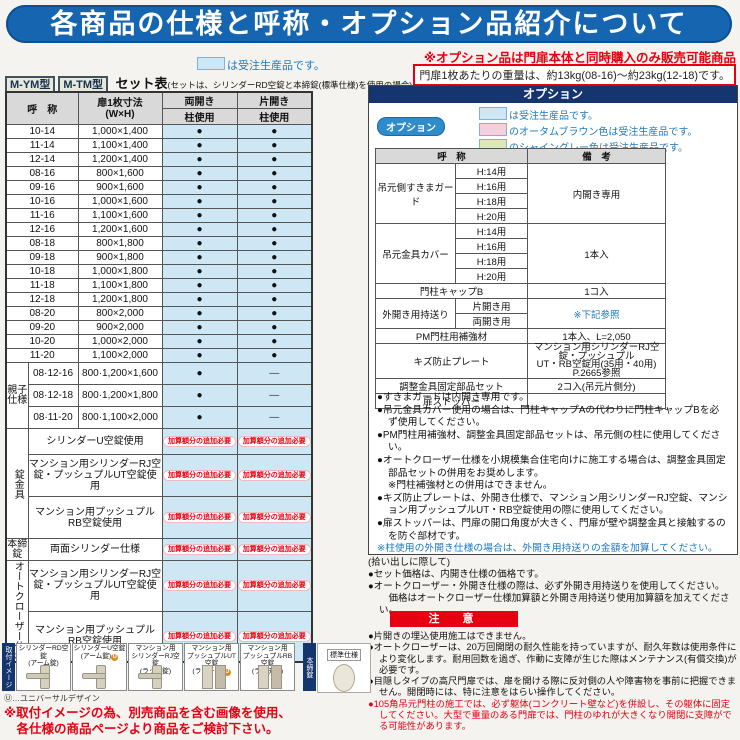  Describe the element at coordinates (493, 129) in the screenshot. I see `color-swatch-icon` at that location.